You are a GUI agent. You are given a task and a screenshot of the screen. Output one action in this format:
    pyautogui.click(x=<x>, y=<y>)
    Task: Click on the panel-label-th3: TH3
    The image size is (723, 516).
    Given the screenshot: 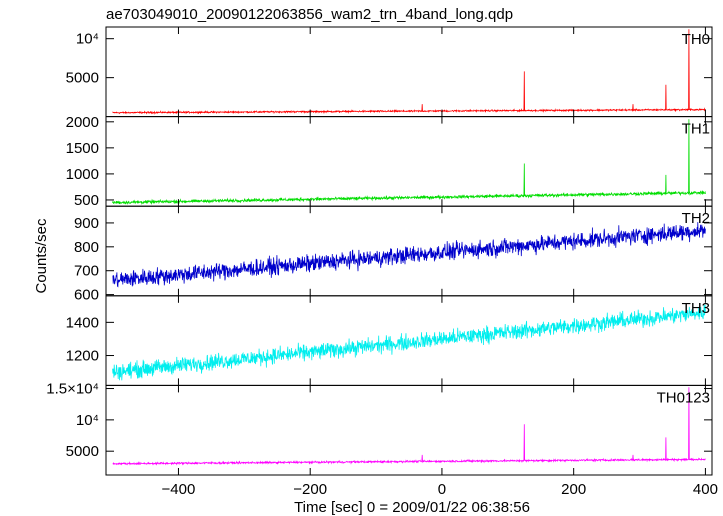 What is the action you would take?
    pyautogui.click(x=696, y=308)
    